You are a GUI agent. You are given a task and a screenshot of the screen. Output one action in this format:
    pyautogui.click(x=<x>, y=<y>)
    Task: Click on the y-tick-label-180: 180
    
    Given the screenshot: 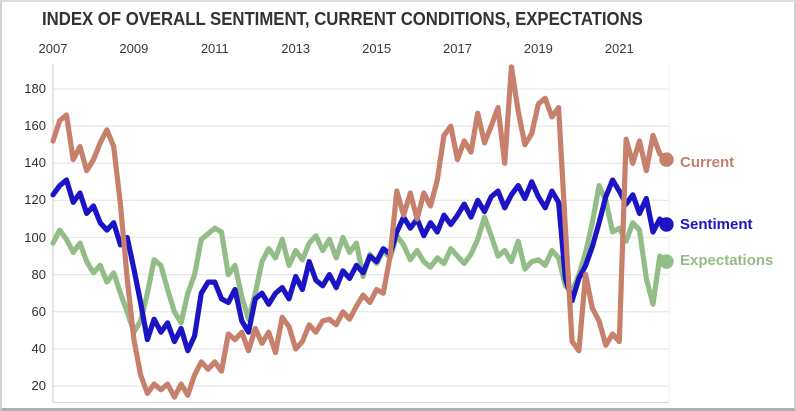 What is the action you would take?
    pyautogui.click(x=35, y=89)
    